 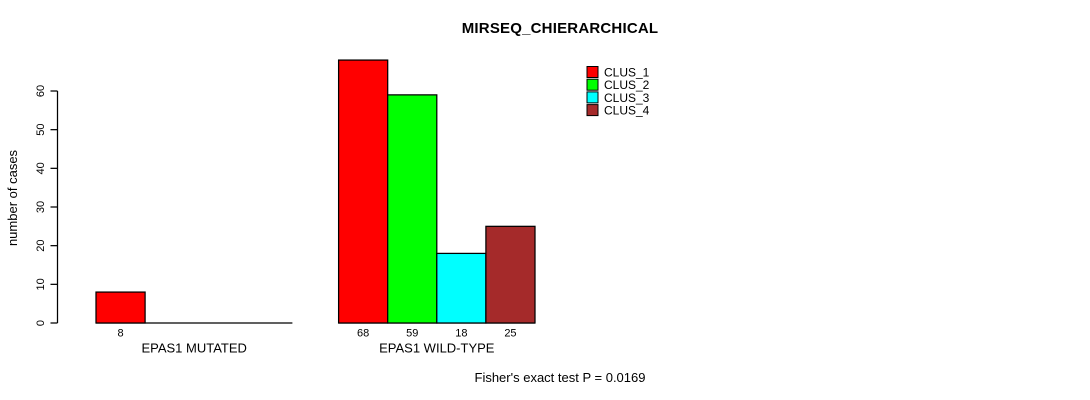 What do you see at coordinates (41, 130) in the screenshot?
I see `y-tick-label: 50` at bounding box center [41, 130].